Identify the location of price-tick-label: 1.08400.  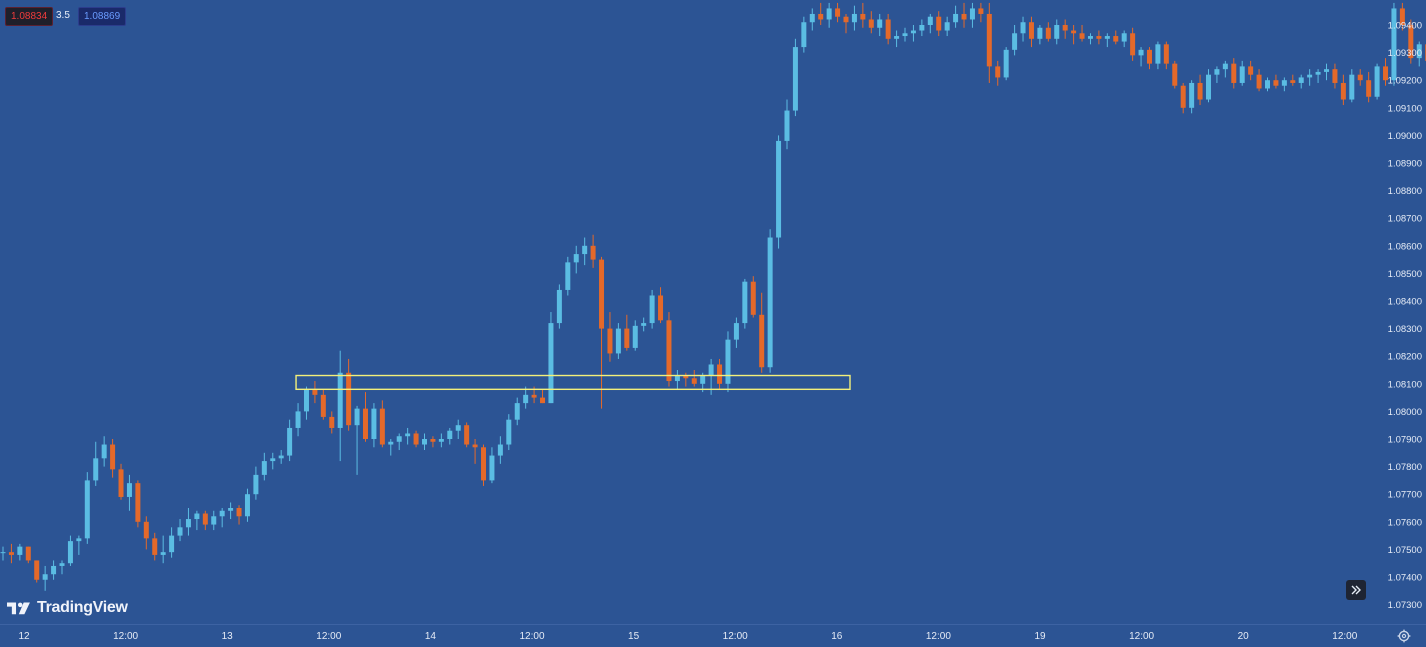
(1405, 302).